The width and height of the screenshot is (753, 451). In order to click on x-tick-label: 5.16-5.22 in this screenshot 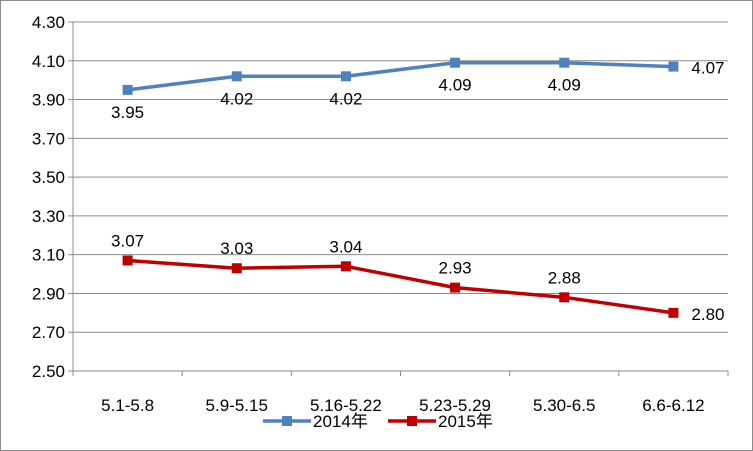, I will do `click(346, 405)`.